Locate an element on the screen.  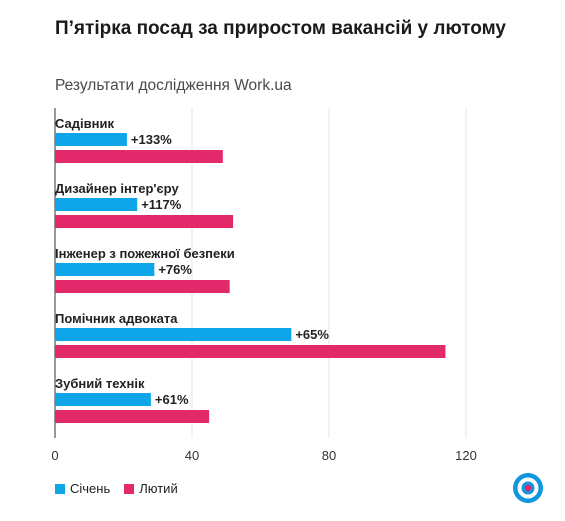
legend-swatch-january is located at coordinates (60, 488).